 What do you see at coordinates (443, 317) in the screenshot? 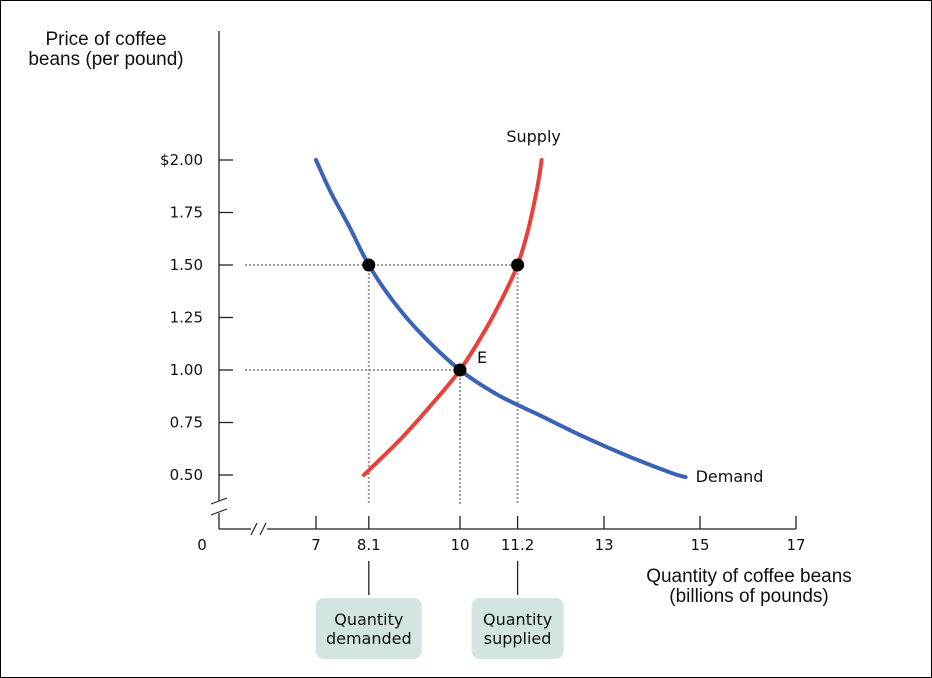
I see `point-marks: E` at bounding box center [443, 317].